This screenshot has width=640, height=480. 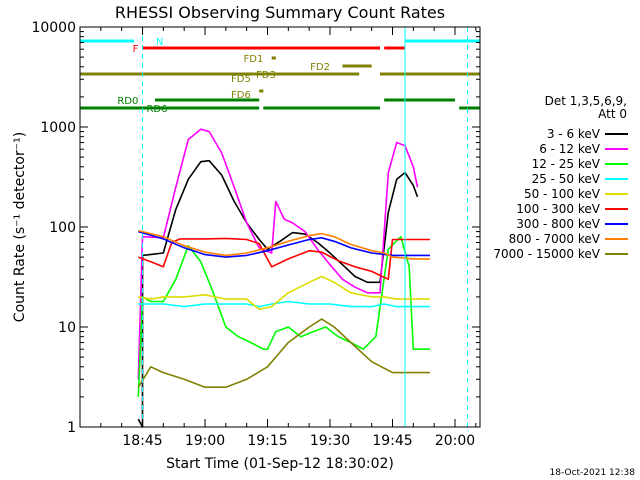 What do you see at coordinates (593, 473) in the screenshot?
I see `timestamp: 18-Oct-2021 12:38` at bounding box center [593, 473].